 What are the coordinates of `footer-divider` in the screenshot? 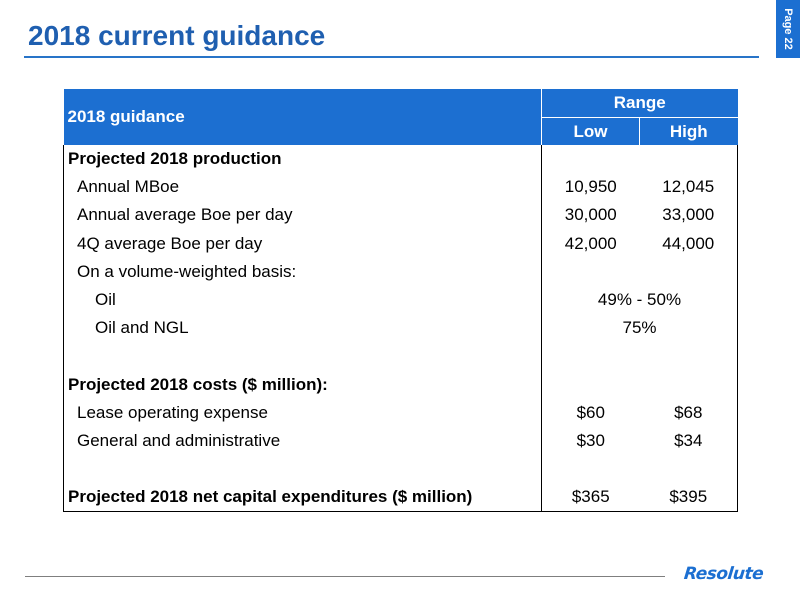 It's located at (345, 576).